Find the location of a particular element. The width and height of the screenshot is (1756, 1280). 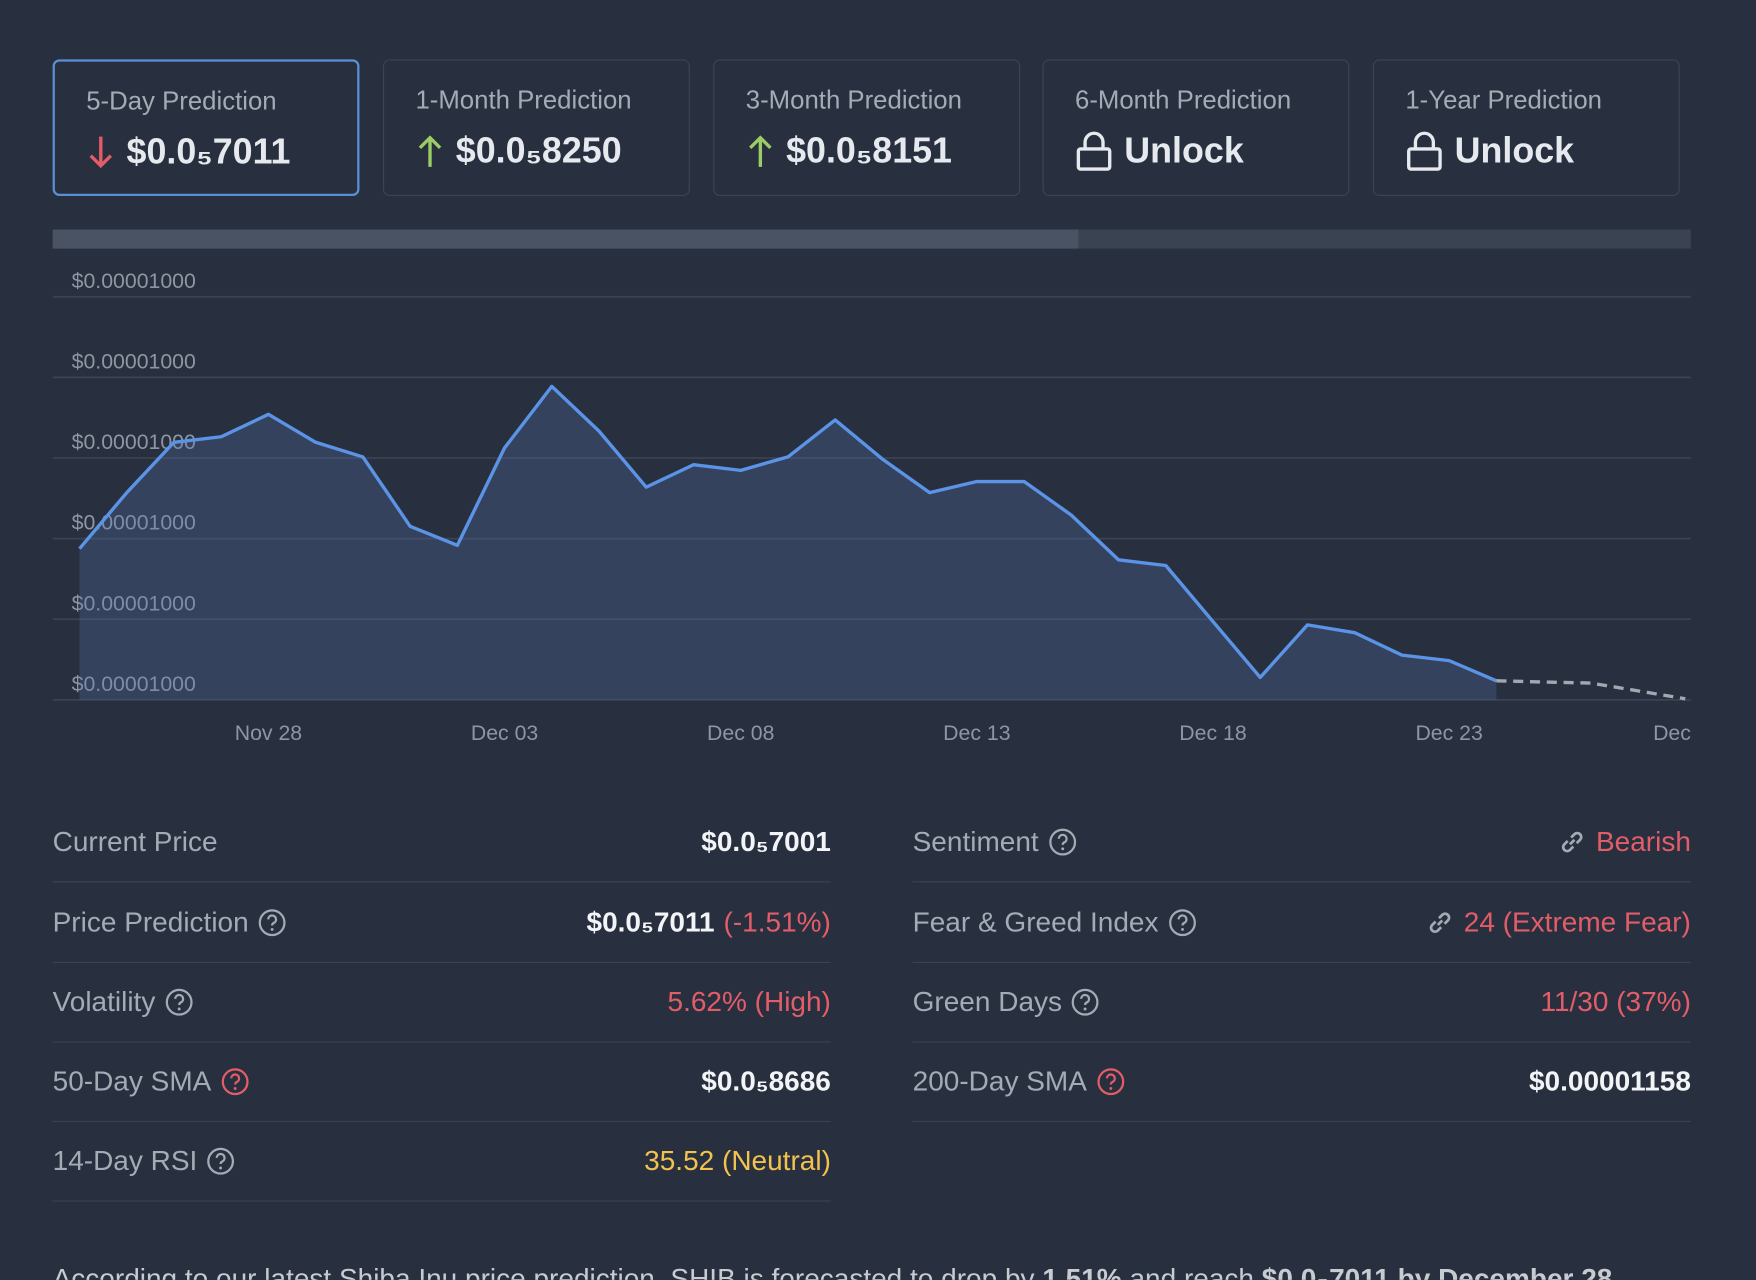

stat-label: Fear & Greed Index is located at coordinates (1055, 922).